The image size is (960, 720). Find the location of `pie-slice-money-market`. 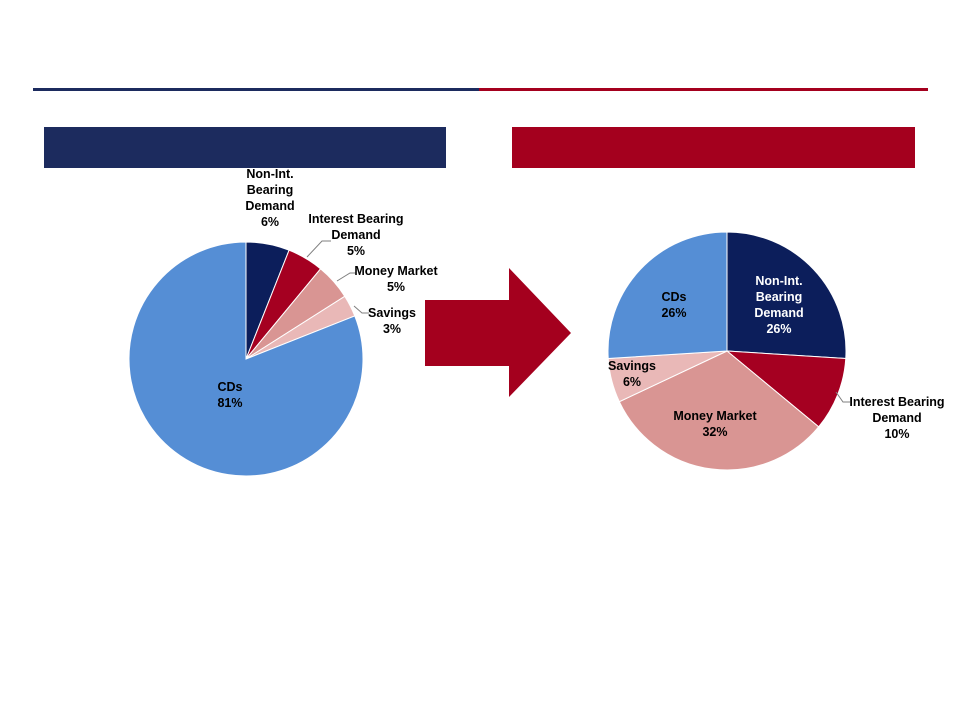

pie-slice-money-market is located at coordinates (719, 410).